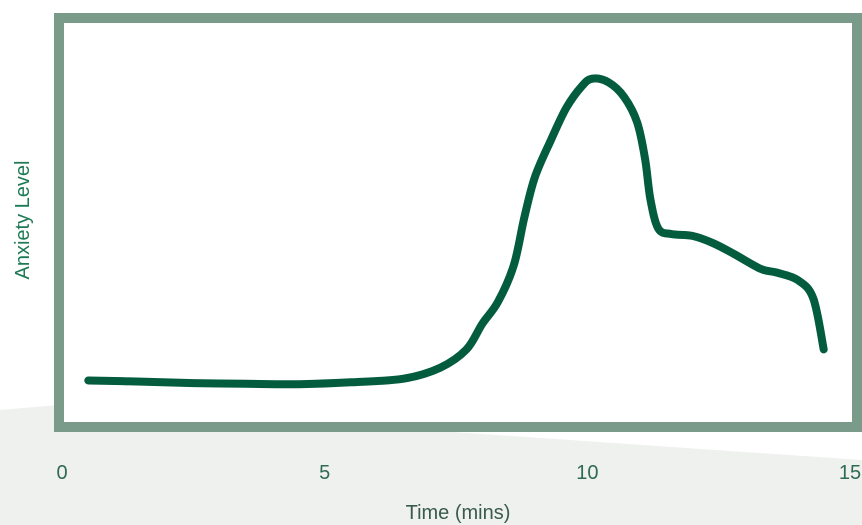 The width and height of the screenshot is (862, 525). What do you see at coordinates (61, 473) in the screenshot?
I see `x-tick-label: 0` at bounding box center [61, 473].